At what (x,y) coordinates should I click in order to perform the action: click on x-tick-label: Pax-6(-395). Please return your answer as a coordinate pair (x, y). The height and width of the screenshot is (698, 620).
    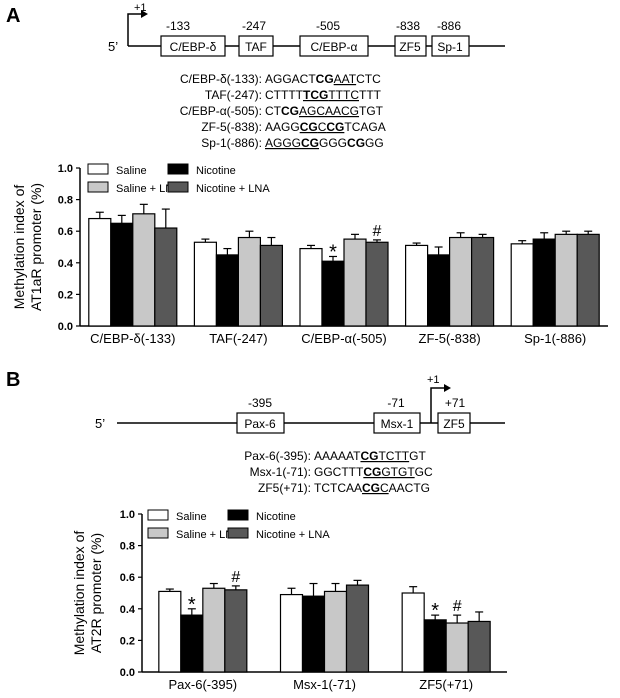
    Looking at the image, I should click on (203, 684).